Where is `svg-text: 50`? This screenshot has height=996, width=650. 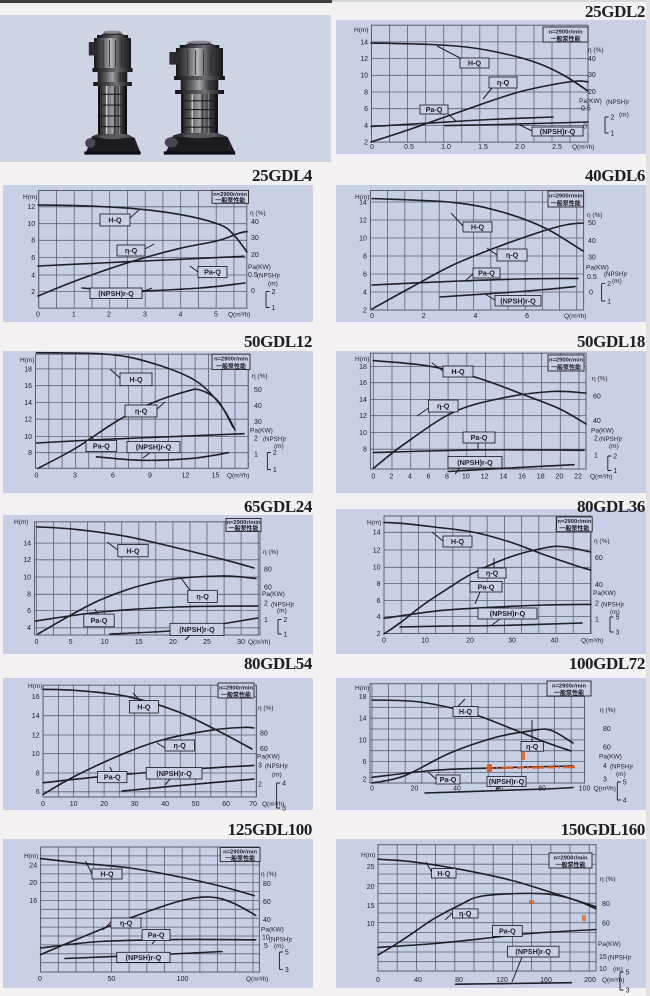
svg-text: 50 is located at coordinates (258, 390).